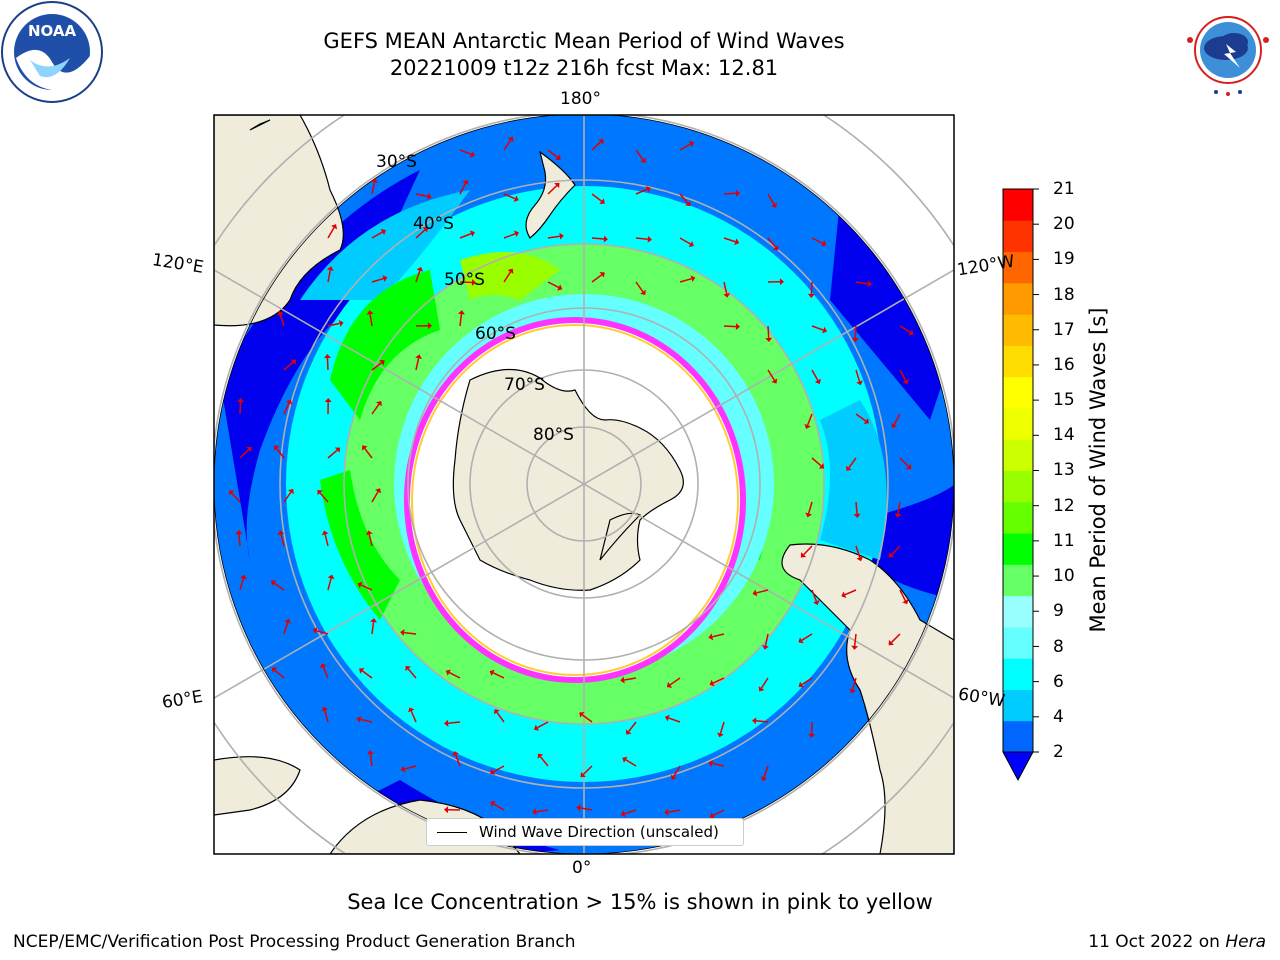 This screenshot has width=1280, height=960. Describe the element at coordinates (1058, 647) in the screenshot. I see `colorbar-tick: 8` at that location.